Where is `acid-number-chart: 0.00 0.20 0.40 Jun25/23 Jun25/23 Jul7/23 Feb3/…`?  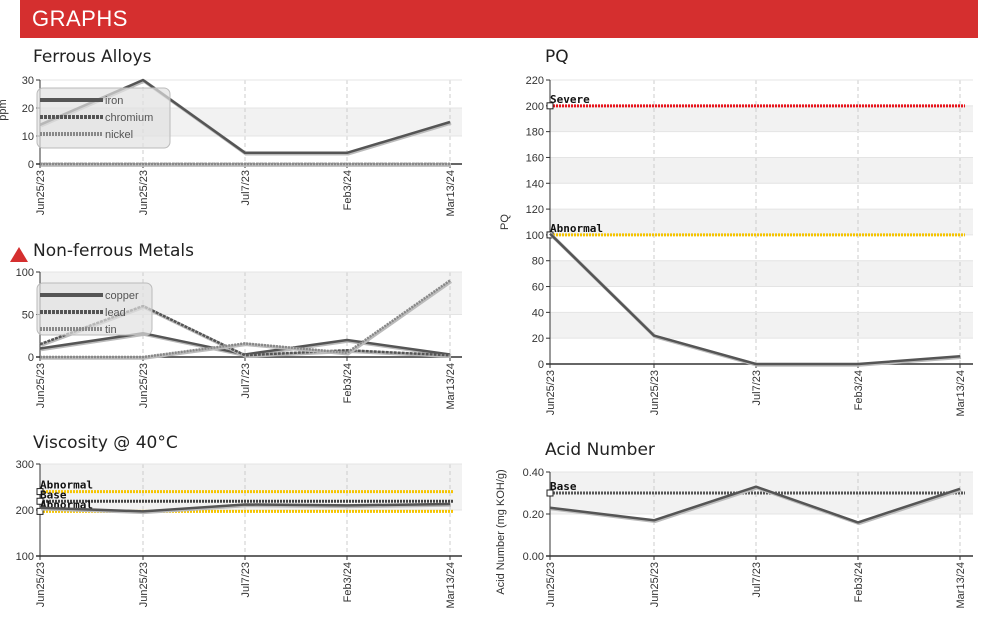
acid-number-chart: 0.00 0.20 0.40 Jun25/23 Jun25/23 Jul7/23 Feb3/… is located at coordinates (734, 537).